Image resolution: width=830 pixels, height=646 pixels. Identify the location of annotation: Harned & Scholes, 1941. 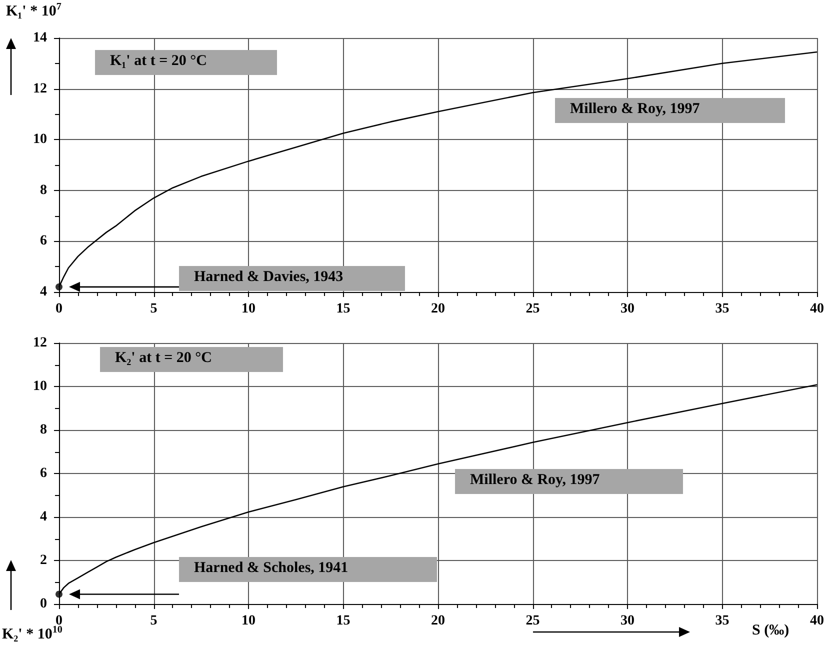
(271, 568).